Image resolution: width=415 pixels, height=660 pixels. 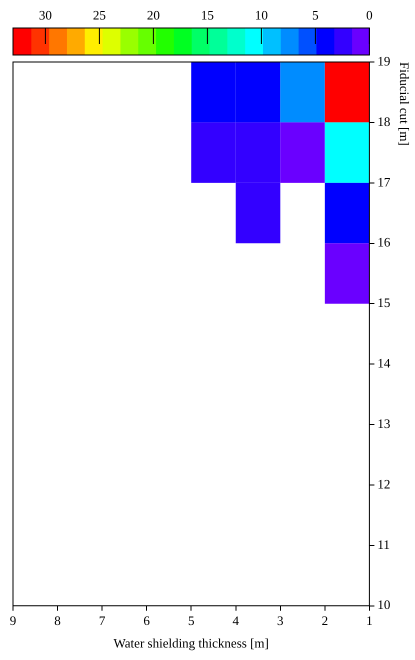 I want to click on y-tick-label: 16, so click(x=384, y=242).